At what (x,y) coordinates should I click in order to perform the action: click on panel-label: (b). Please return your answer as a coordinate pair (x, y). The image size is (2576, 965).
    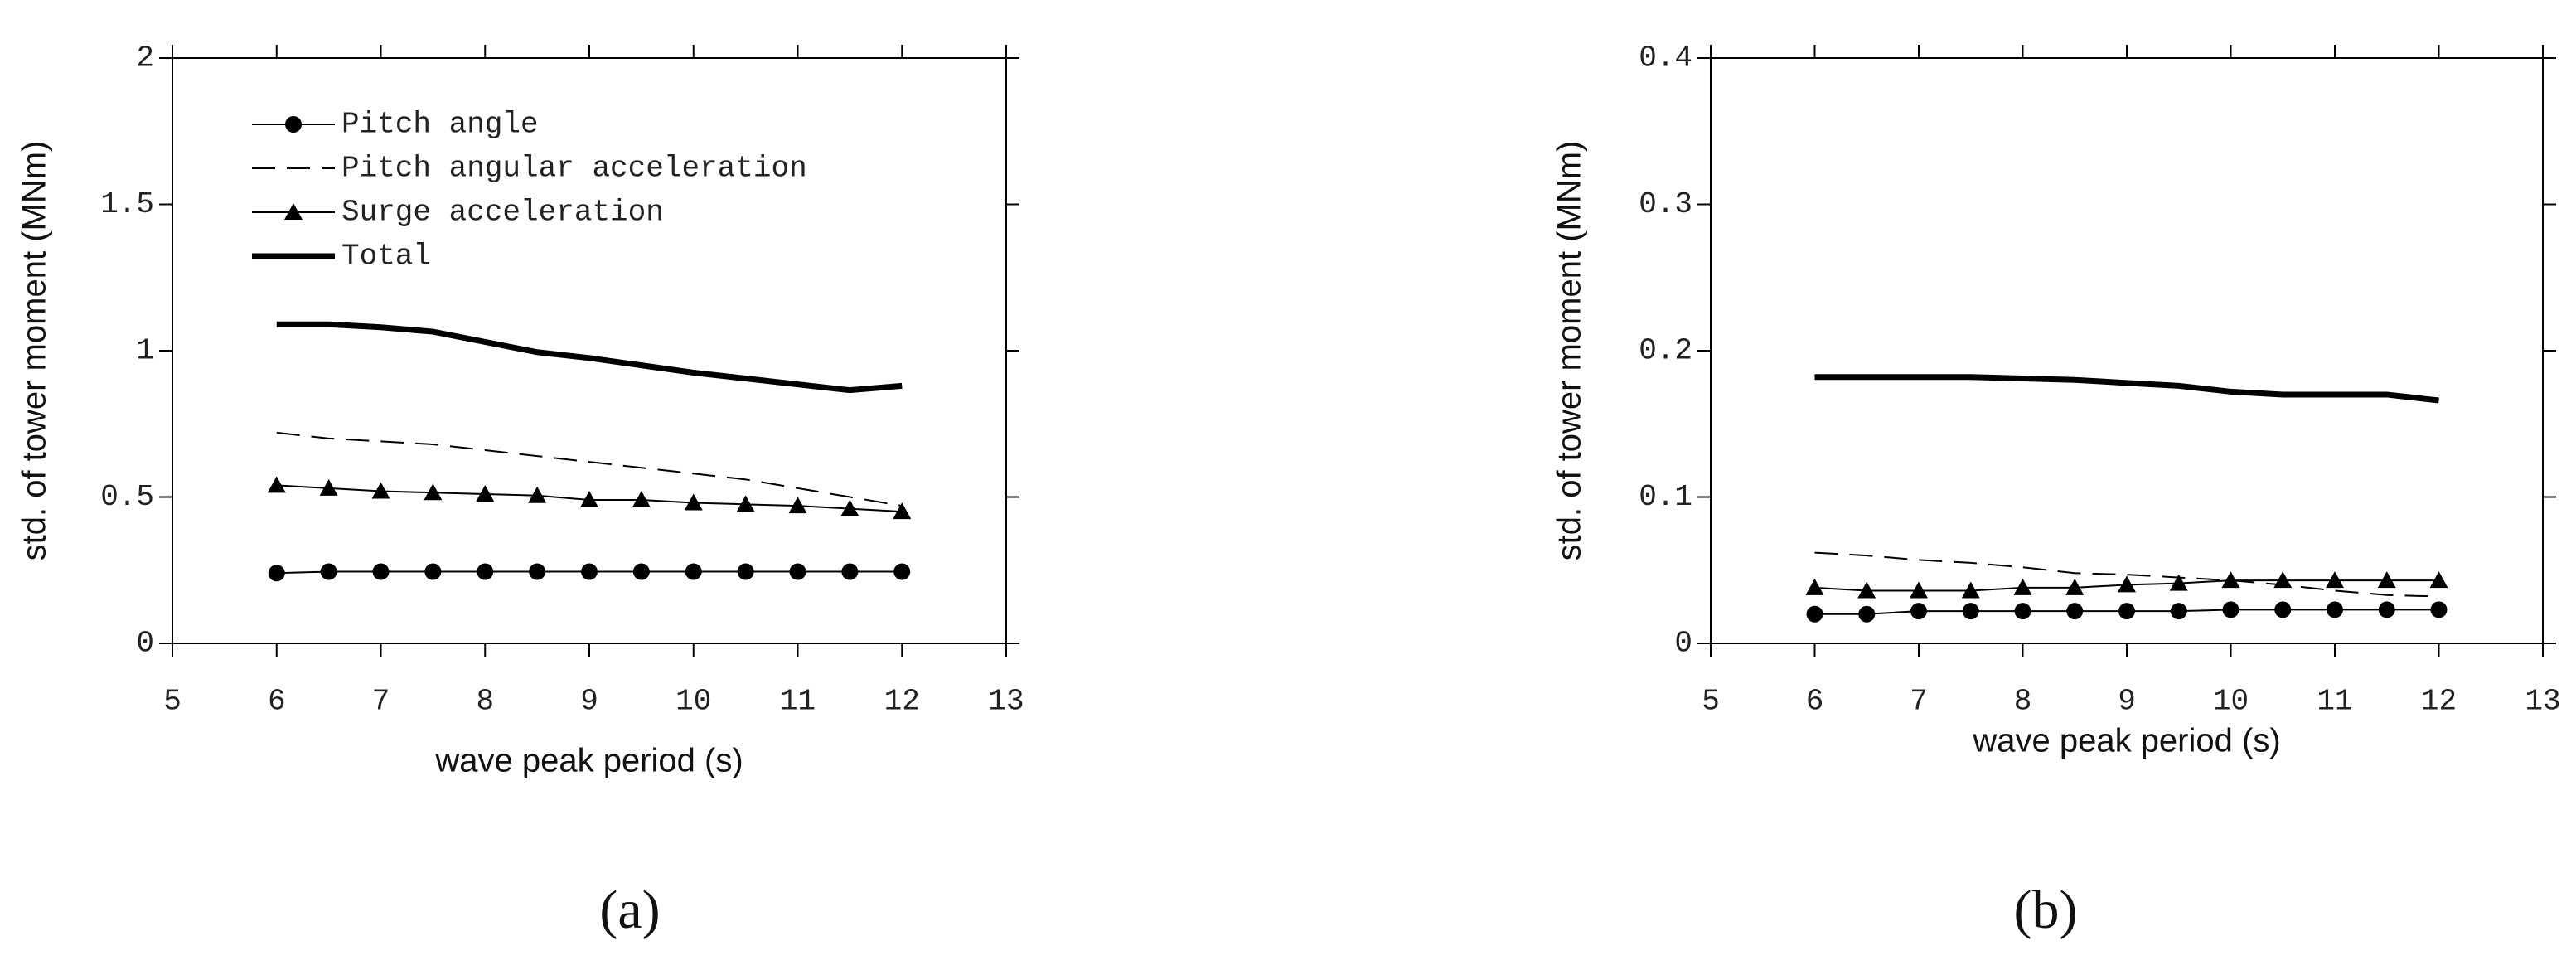
    Looking at the image, I should click on (2046, 910).